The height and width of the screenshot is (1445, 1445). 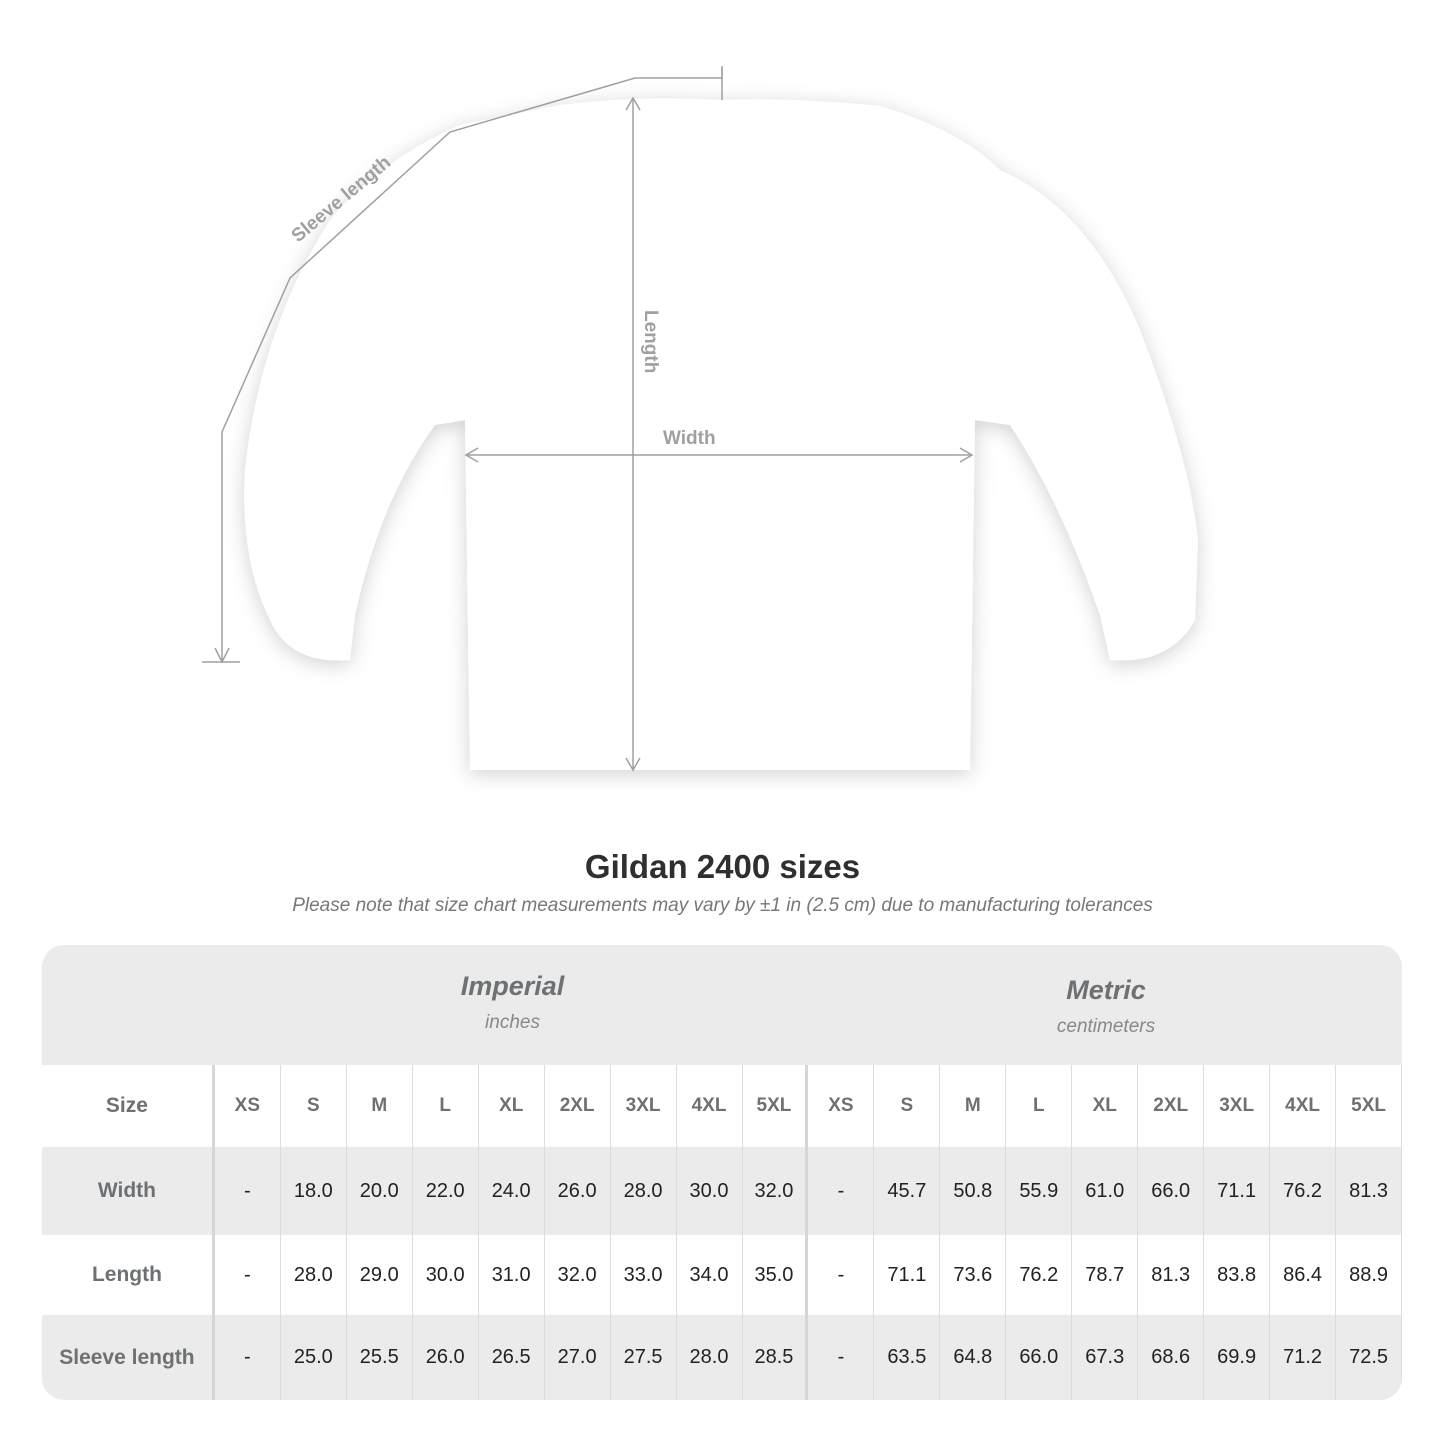 I want to click on length-label: Length, so click(x=650, y=341).